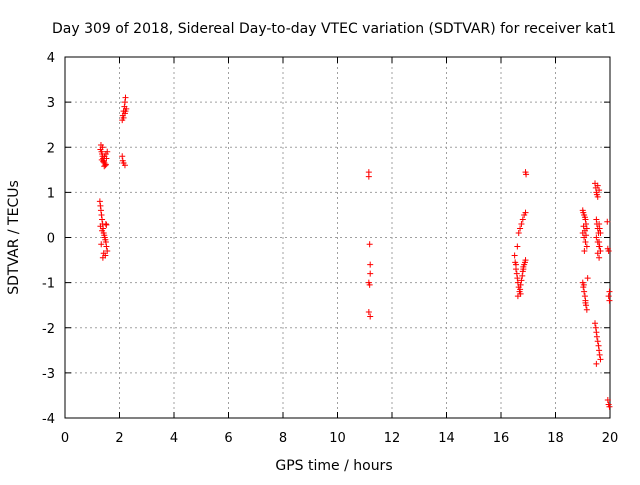 The image size is (640, 485). What do you see at coordinates (51, 58) in the screenshot?
I see `y-tick-label: 4` at bounding box center [51, 58].